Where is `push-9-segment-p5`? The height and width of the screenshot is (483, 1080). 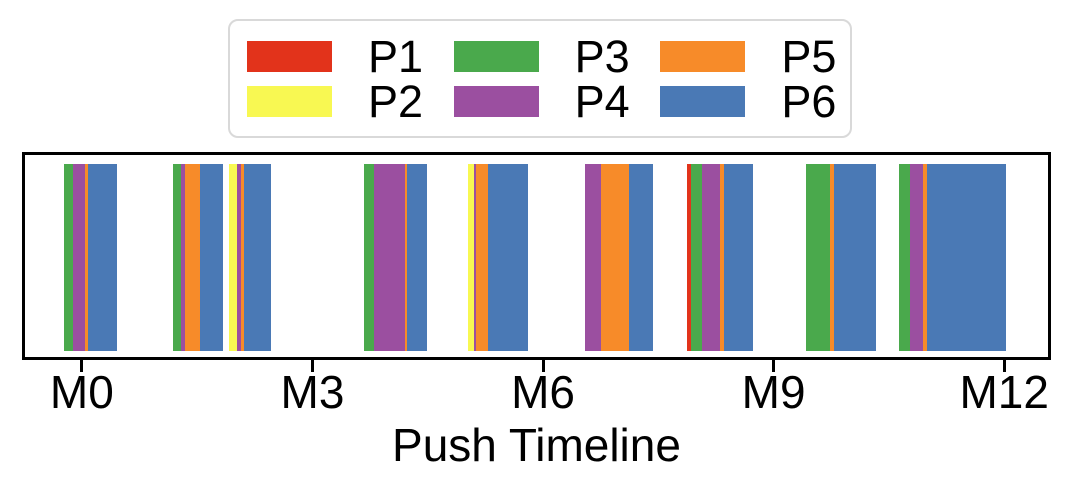 push-9-segment-p5 is located at coordinates (924, 257).